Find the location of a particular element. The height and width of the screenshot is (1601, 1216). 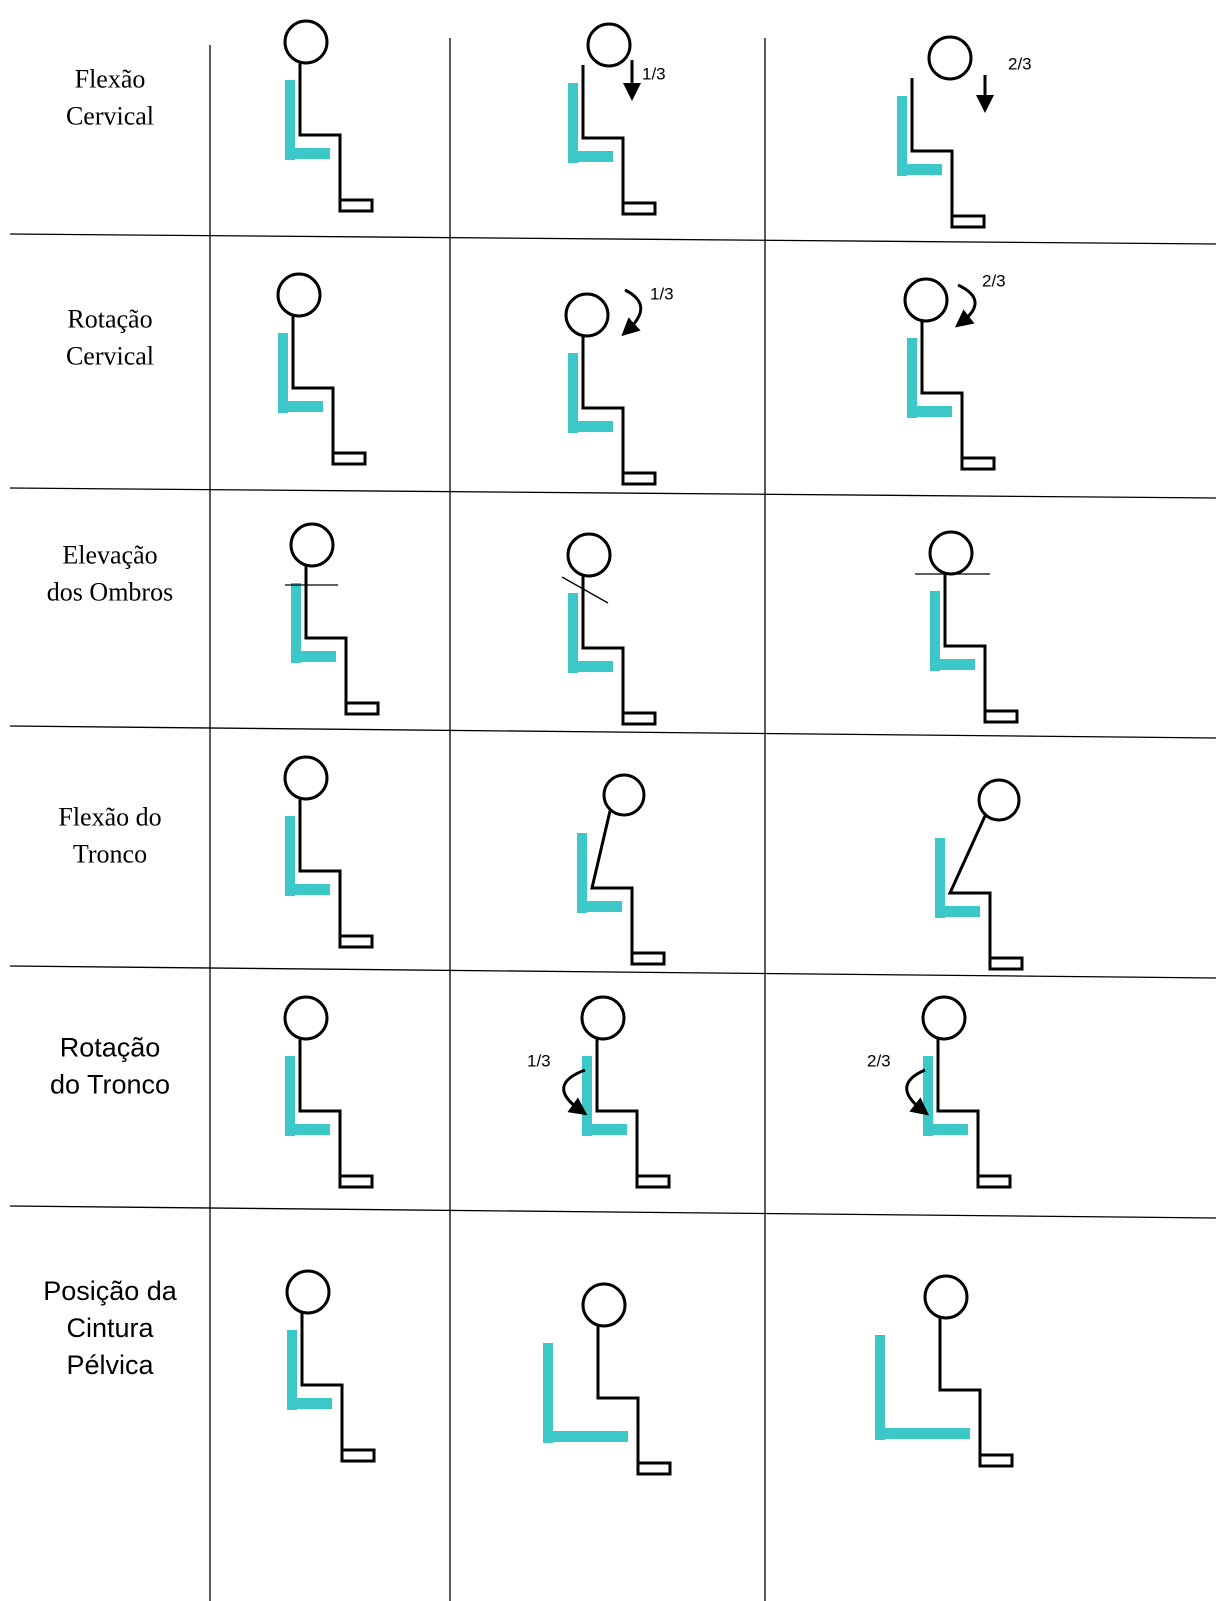

row-label: Cintura is located at coordinates (110, 1328).